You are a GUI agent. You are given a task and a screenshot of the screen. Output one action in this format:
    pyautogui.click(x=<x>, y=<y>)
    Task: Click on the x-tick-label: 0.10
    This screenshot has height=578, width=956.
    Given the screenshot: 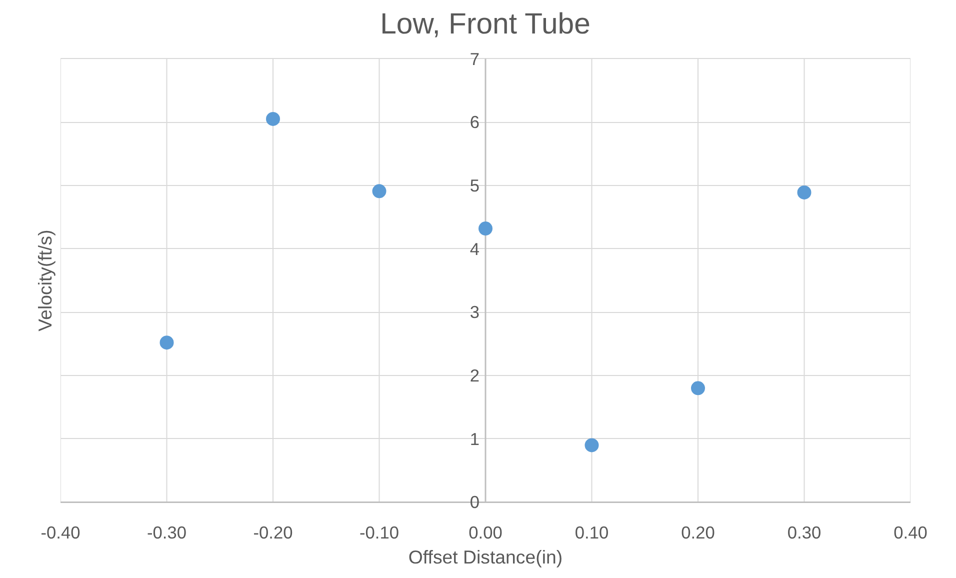 What is the action you would take?
    pyautogui.click(x=591, y=532)
    